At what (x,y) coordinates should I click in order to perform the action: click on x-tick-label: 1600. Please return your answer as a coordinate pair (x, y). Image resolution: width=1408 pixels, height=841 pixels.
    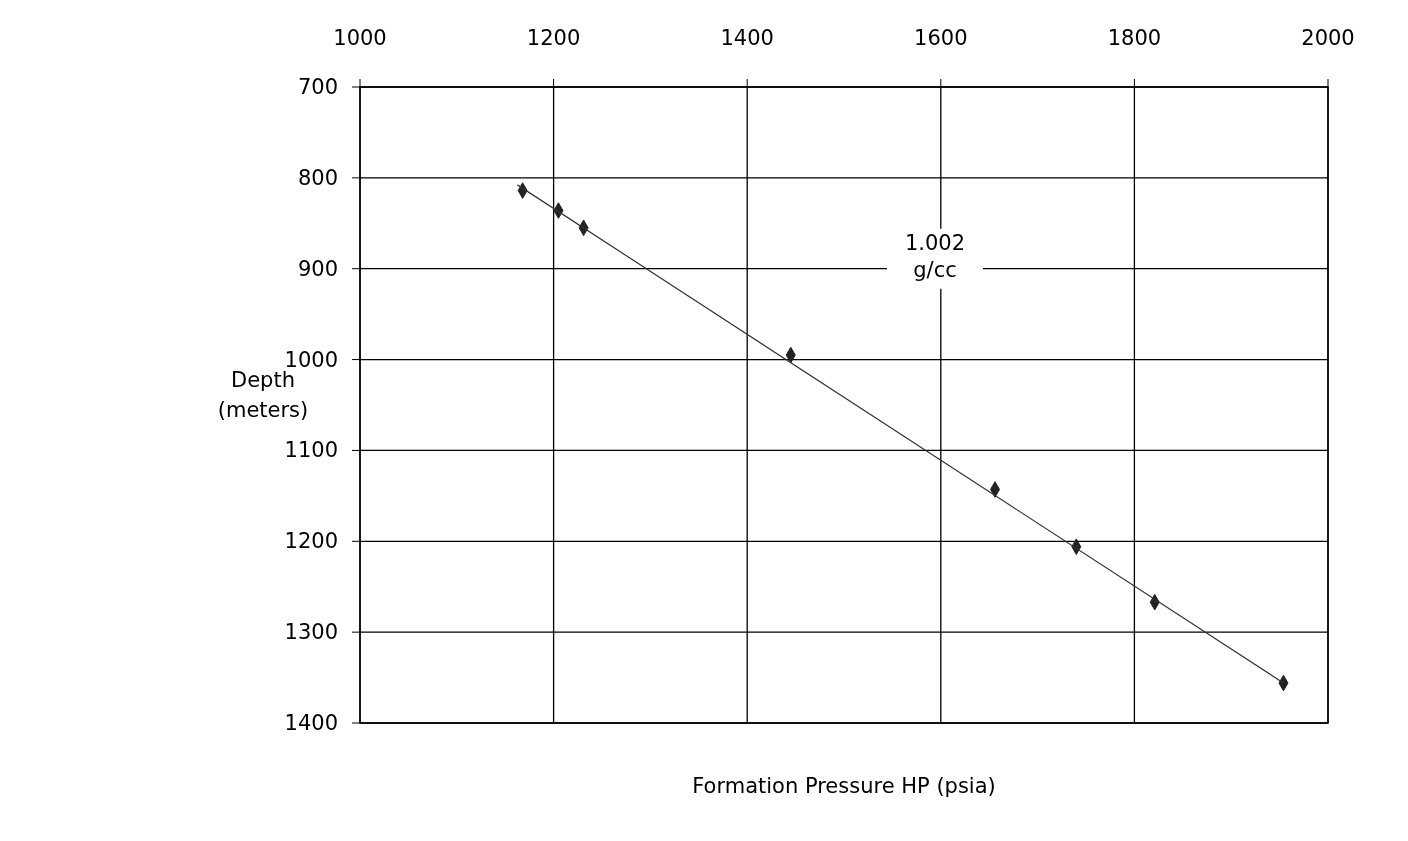
    Looking at the image, I should click on (941, 38).